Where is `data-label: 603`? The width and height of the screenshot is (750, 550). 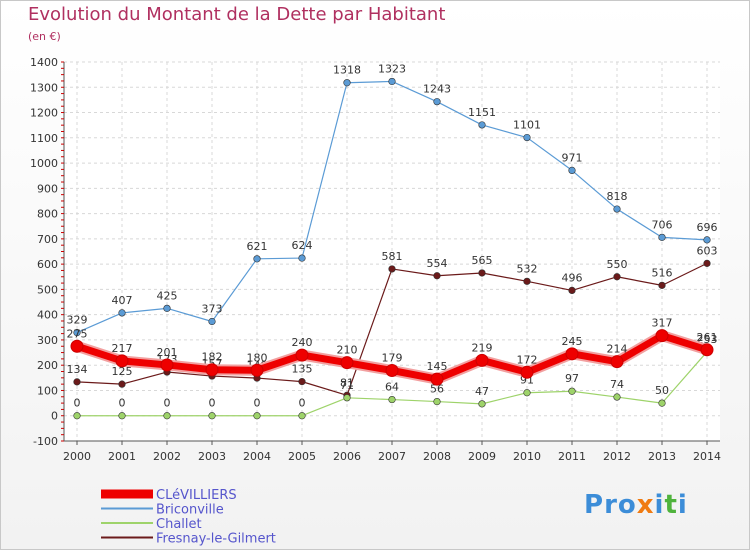
data-label: 603 is located at coordinates (707, 250).